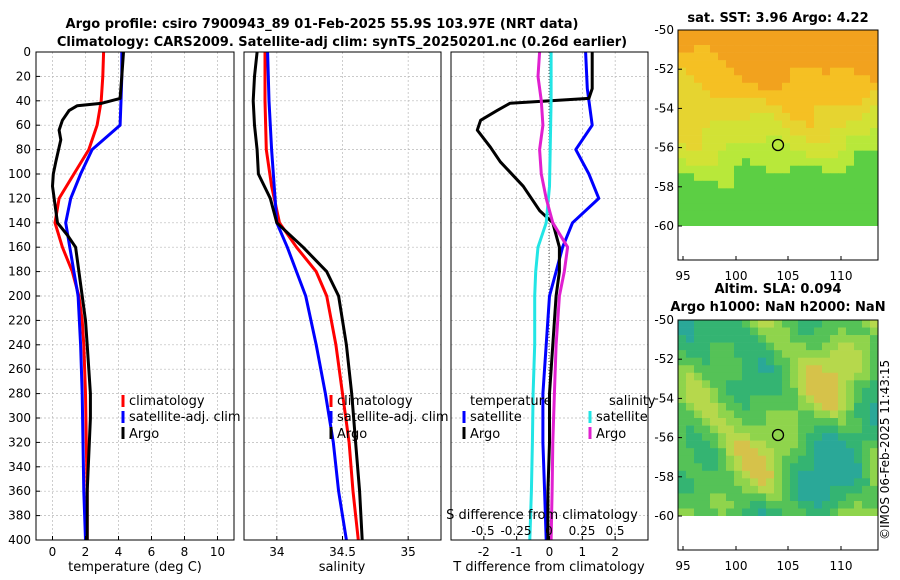 Image resolution: width=900 pixels, height=580 pixels. Describe the element at coordinates (778, 128) in the screenshot. I see `sst-map-field` at that location.